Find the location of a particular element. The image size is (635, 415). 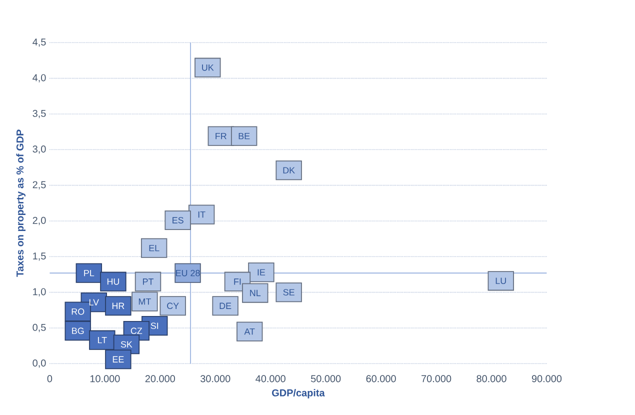

x-tick-label: 20.000 is located at coordinates (160, 378).